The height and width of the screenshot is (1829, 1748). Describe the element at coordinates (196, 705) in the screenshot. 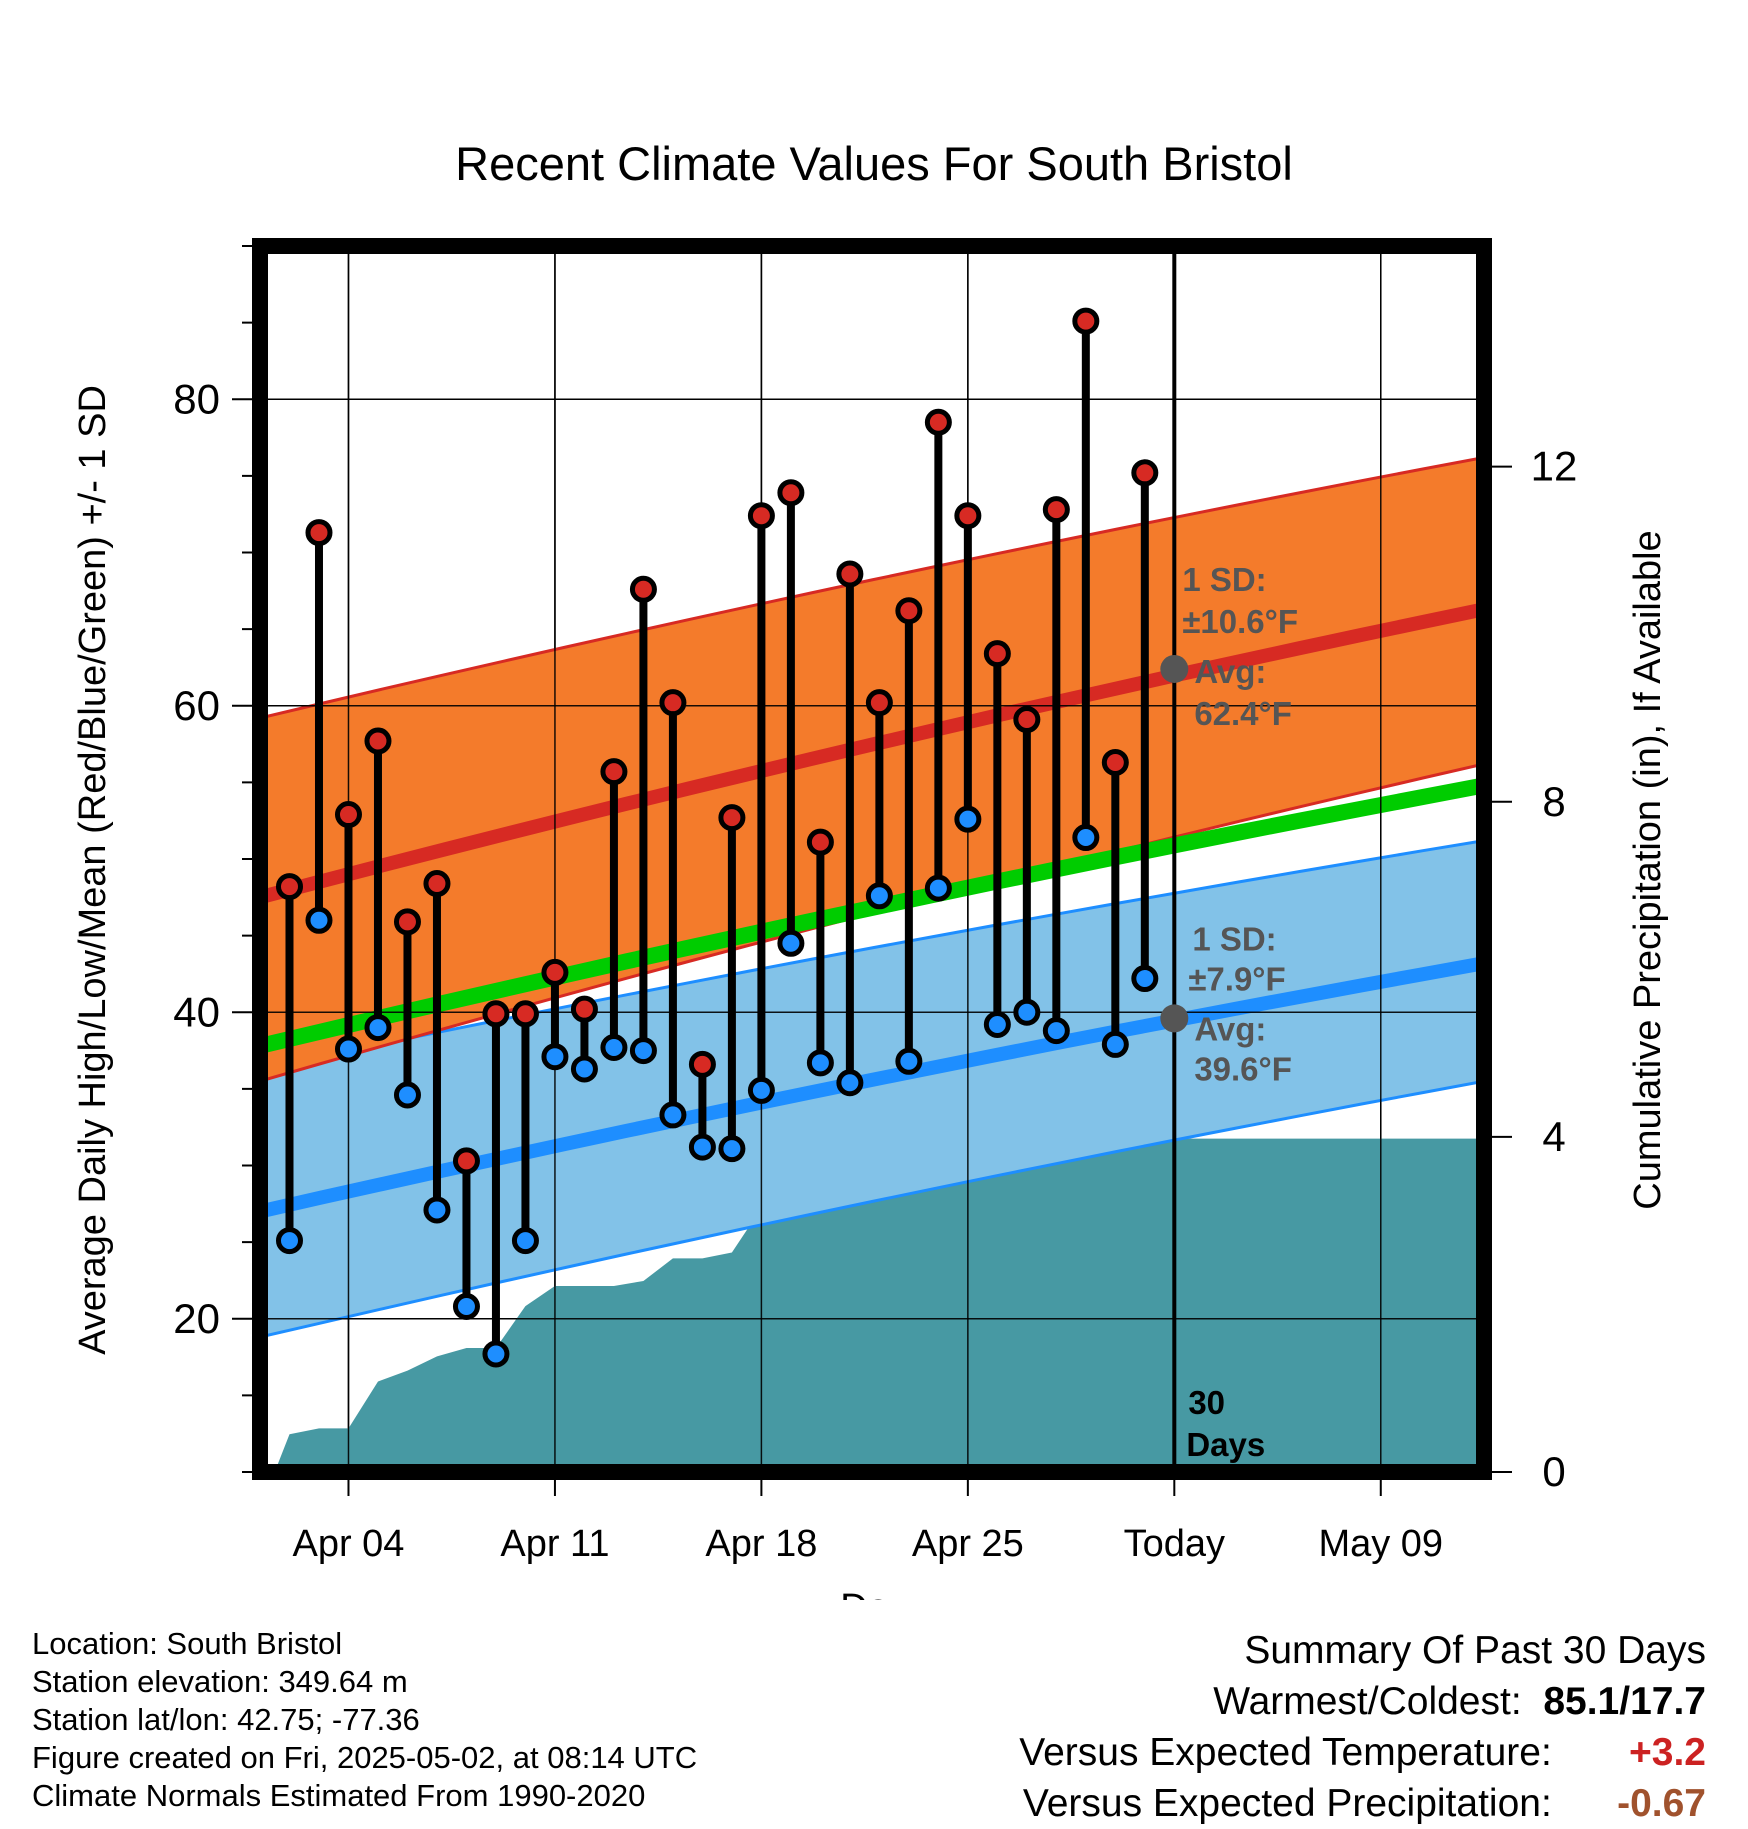

I see `y-tick-label: 60` at that location.